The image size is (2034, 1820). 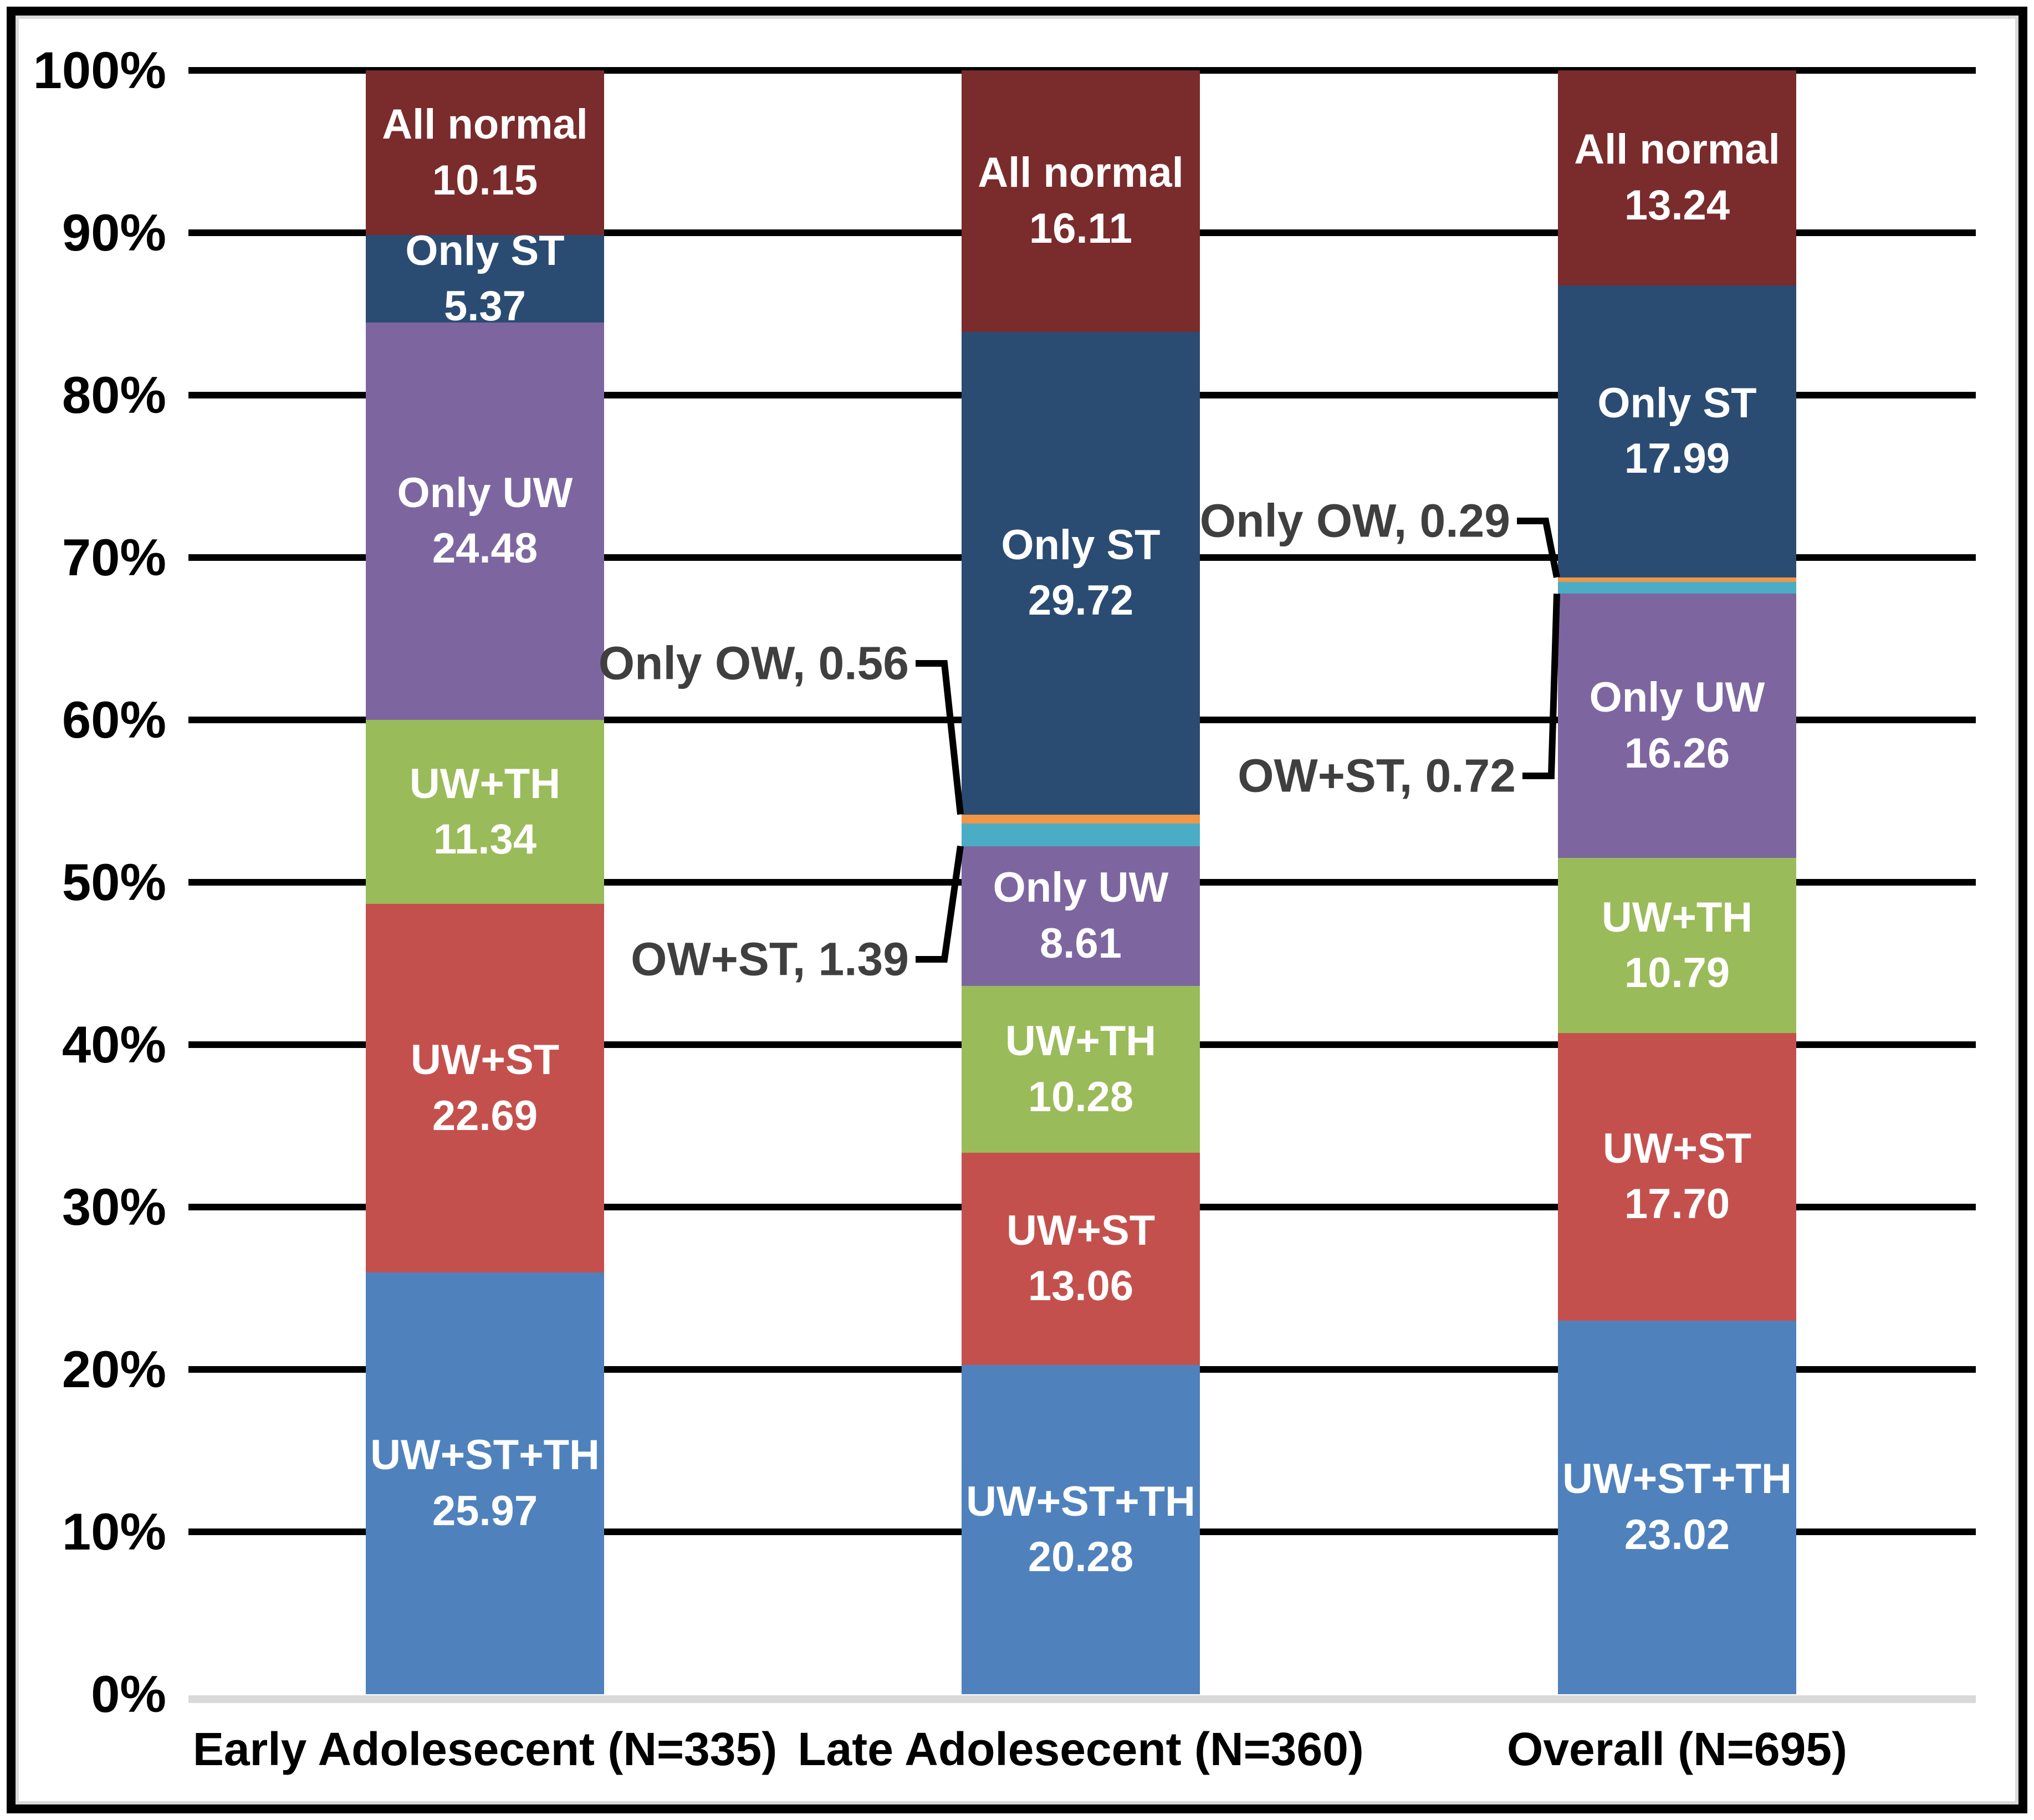 I want to click on x-axis-category-label: Late Adolesecent (N=360), so click(x=1081, y=1749).